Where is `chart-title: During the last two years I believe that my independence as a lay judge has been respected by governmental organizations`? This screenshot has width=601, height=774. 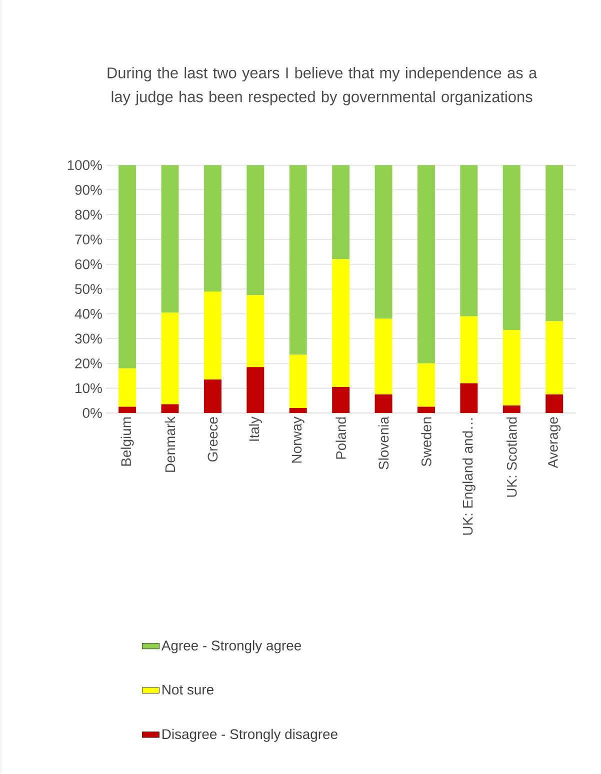 chart-title: During the last two years I believe that my independence as a lay judge has been respected by governmental organizations is located at coordinates (323, 86).